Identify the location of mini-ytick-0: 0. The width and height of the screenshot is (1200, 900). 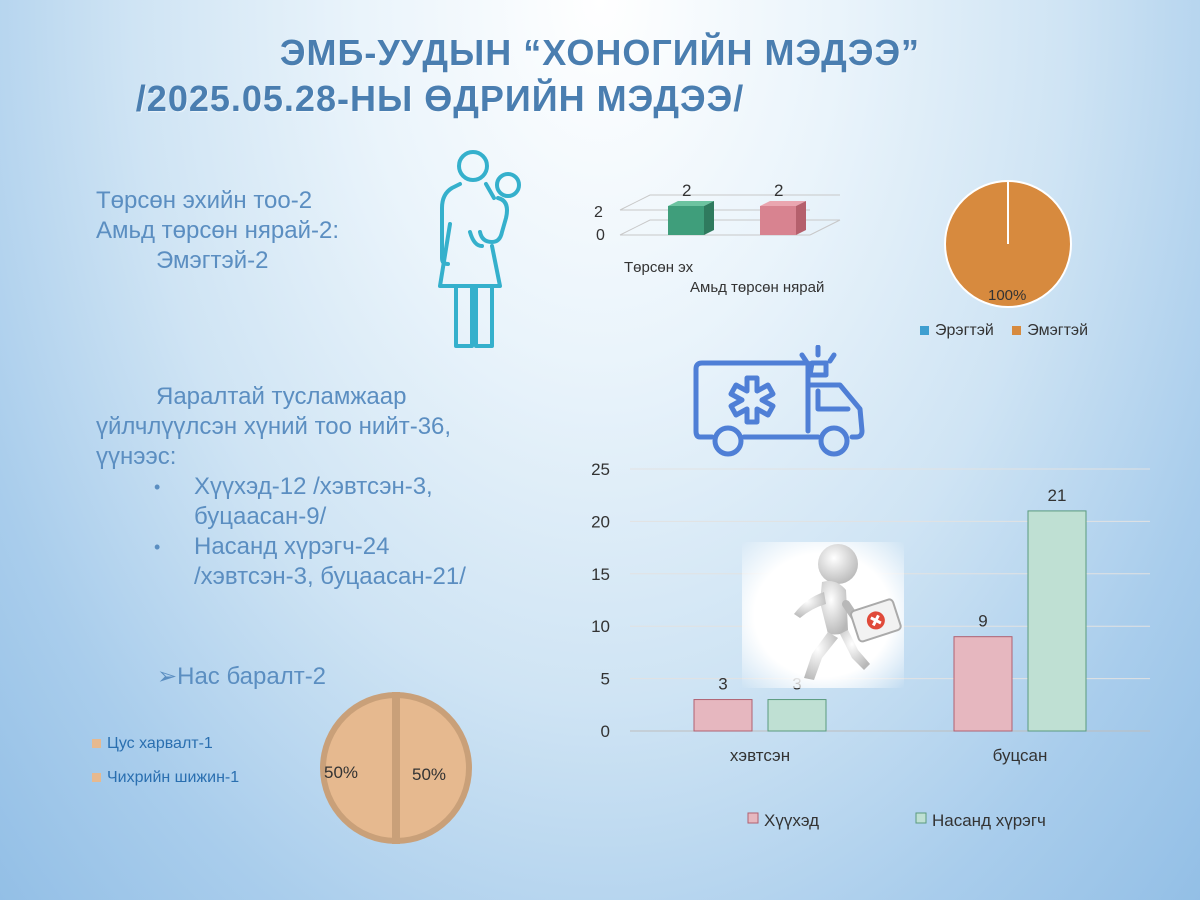
(600, 235).